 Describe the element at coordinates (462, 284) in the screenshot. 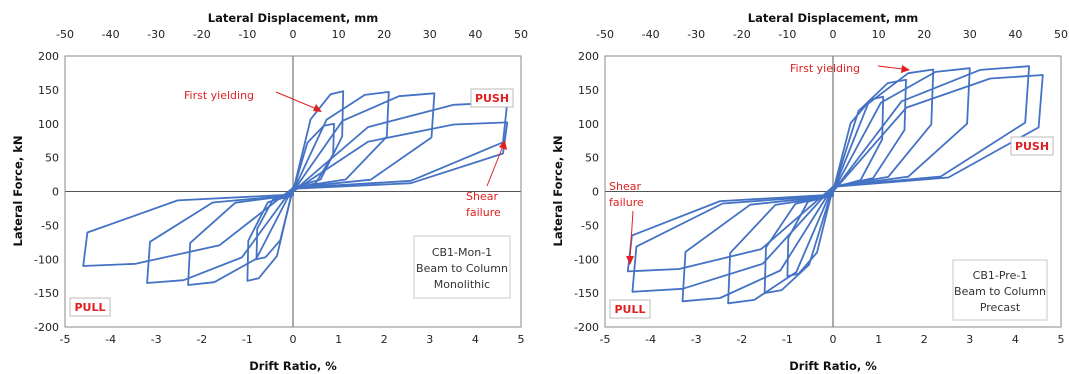

I see `specimen-type: Monolithic` at that location.